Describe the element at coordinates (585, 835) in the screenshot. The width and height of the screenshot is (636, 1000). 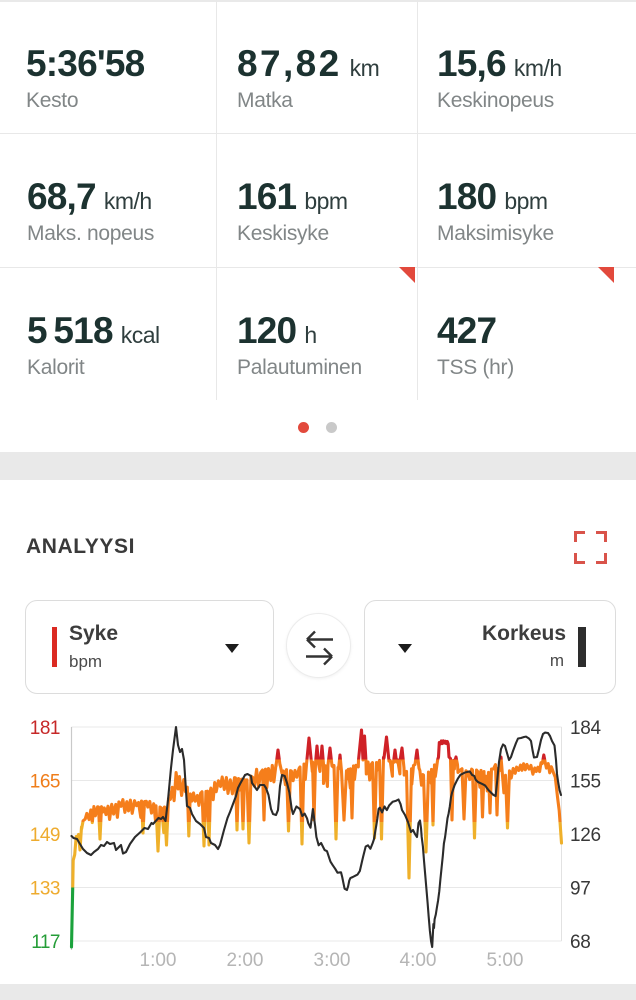
I see `svg-text: 126` at that location.